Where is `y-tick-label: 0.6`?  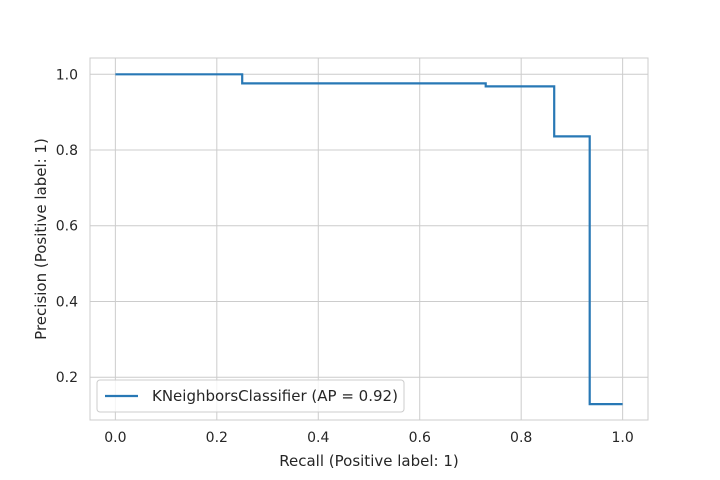 y-tick-label: 0.6 is located at coordinates (67, 227).